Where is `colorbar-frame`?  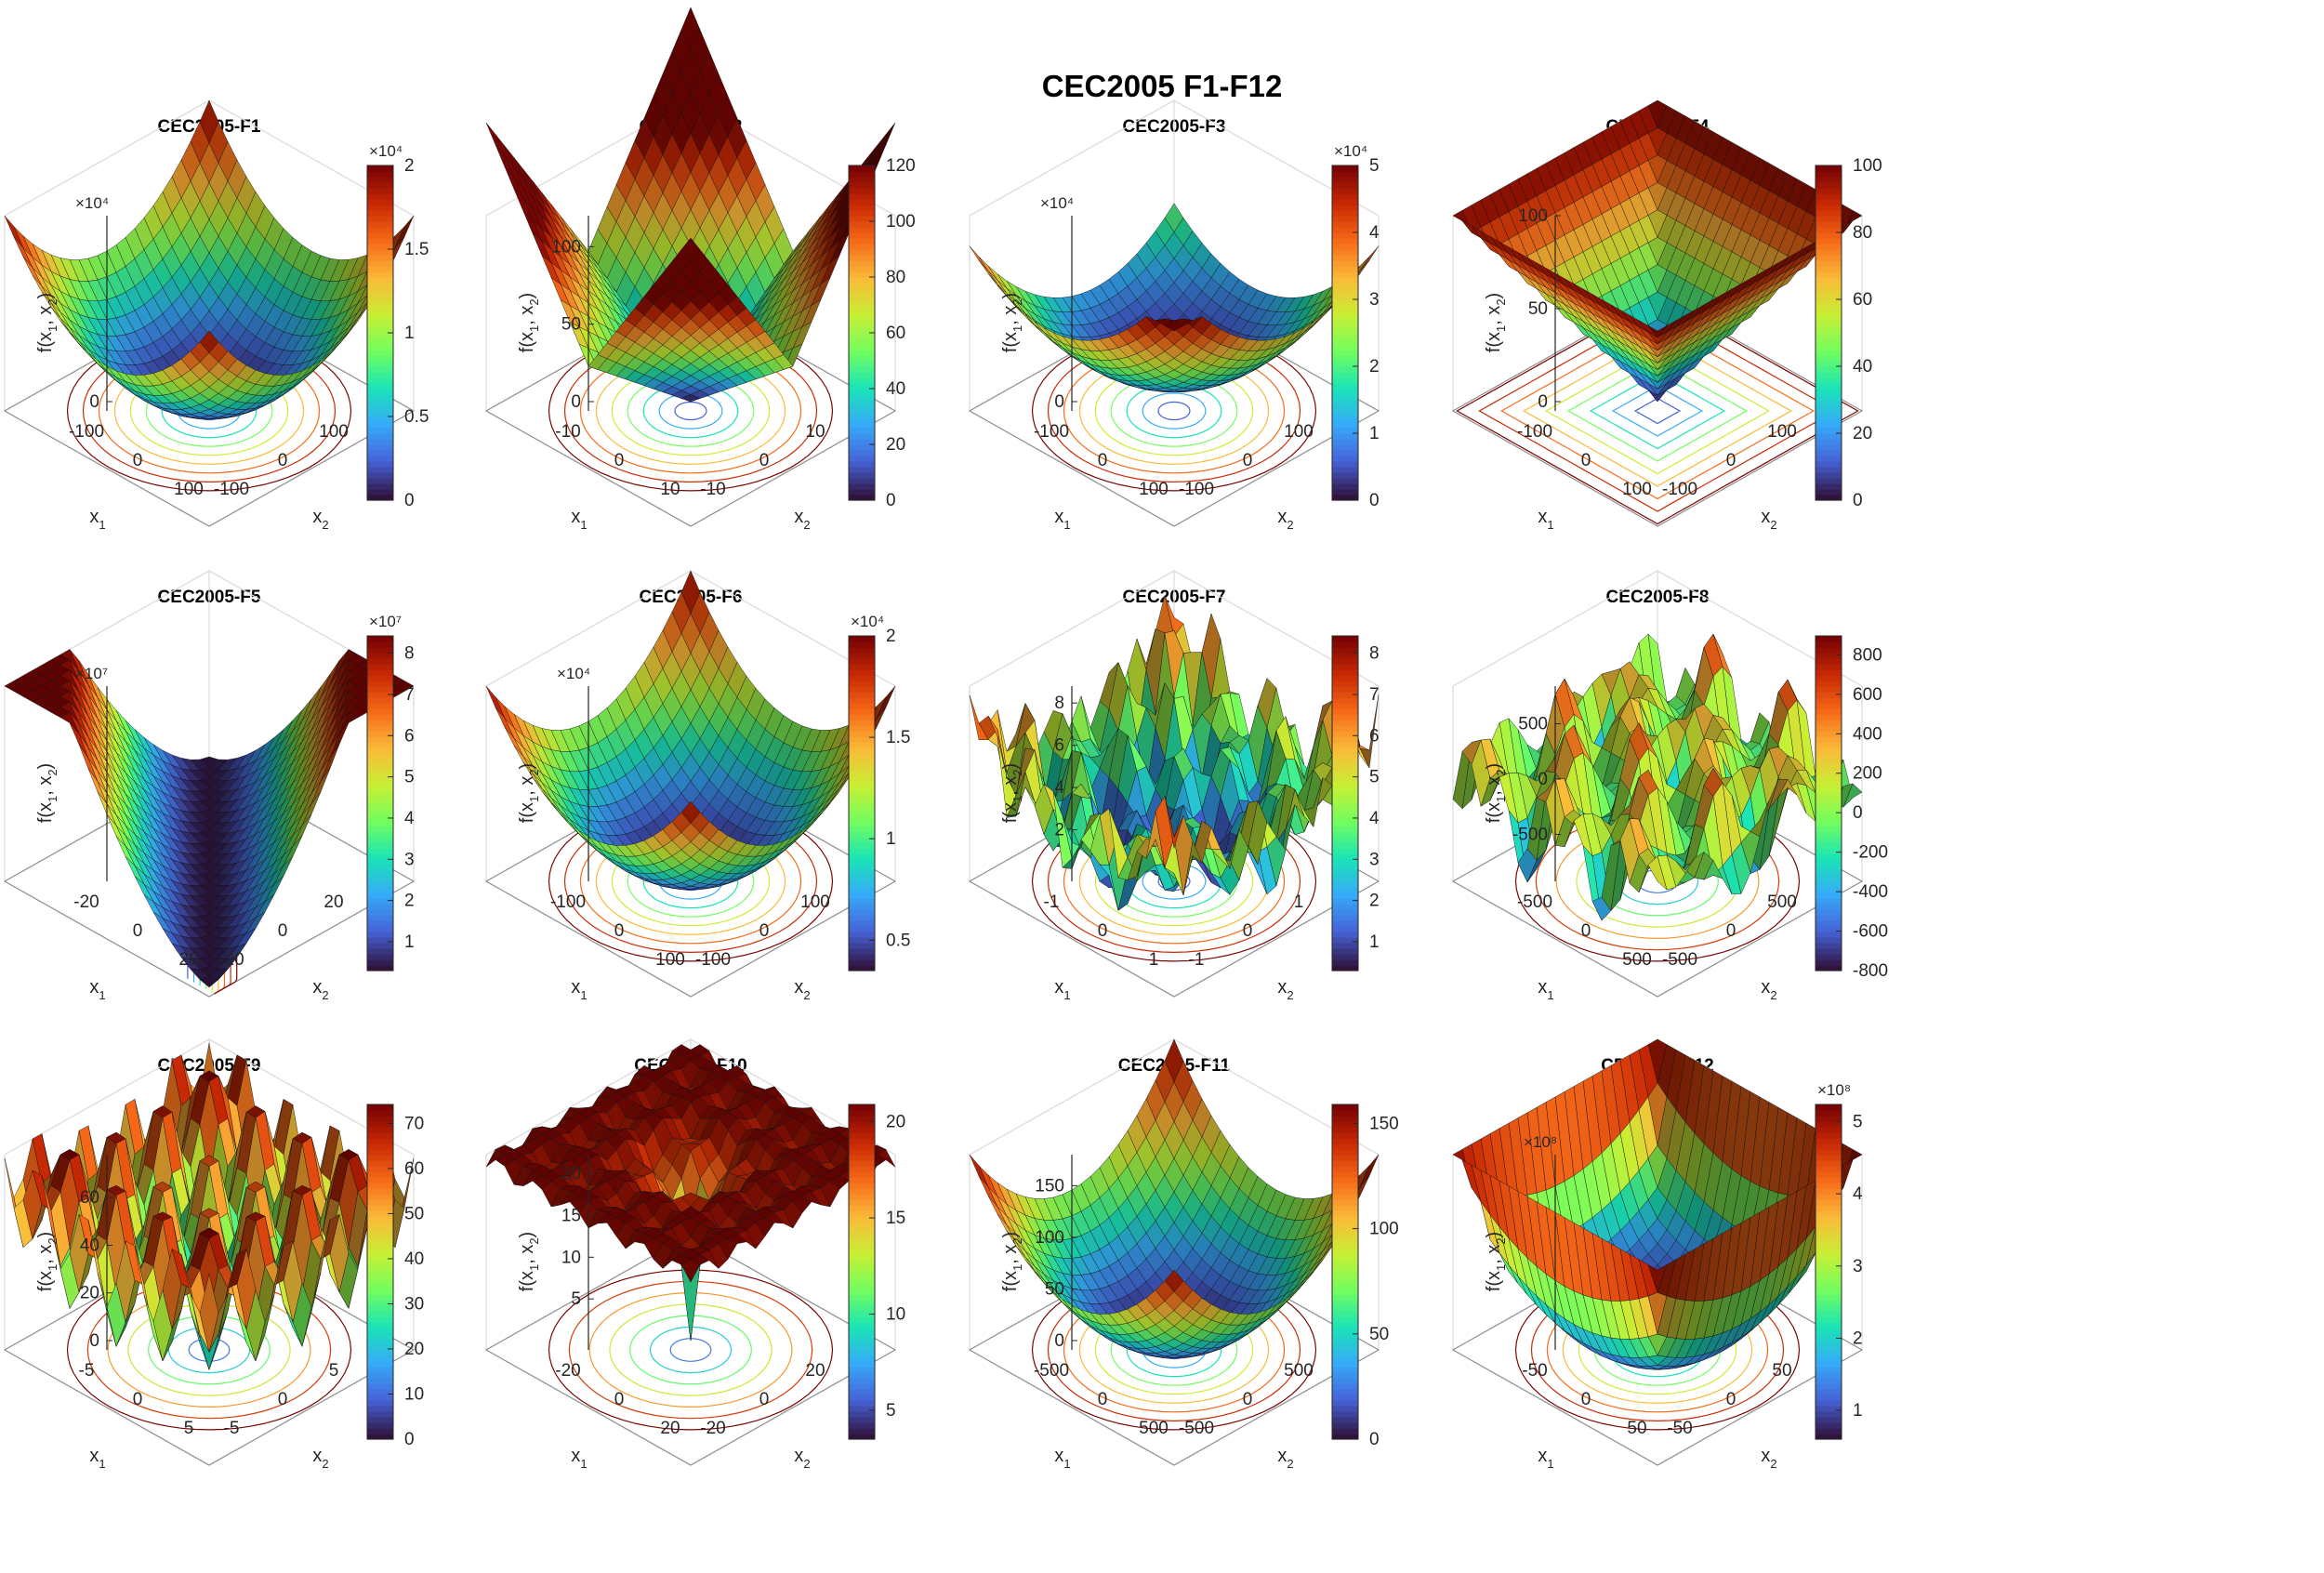 colorbar-frame is located at coordinates (380, 804).